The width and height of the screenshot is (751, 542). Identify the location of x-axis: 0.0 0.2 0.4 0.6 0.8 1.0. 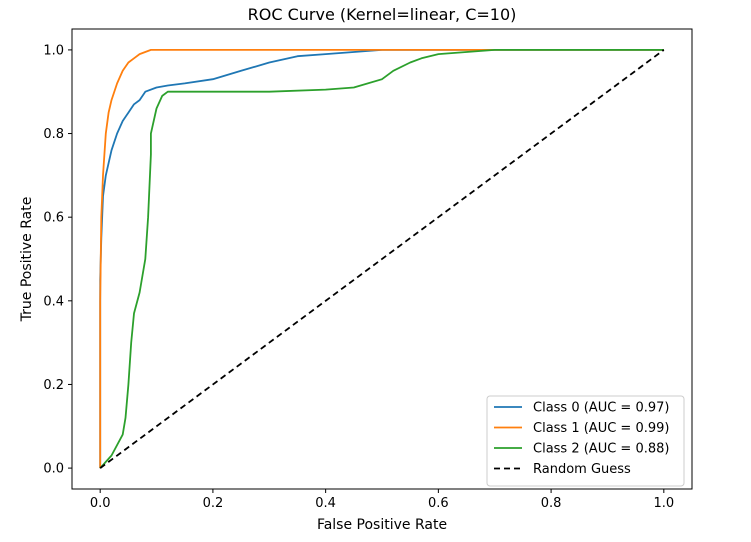
(382, 500).